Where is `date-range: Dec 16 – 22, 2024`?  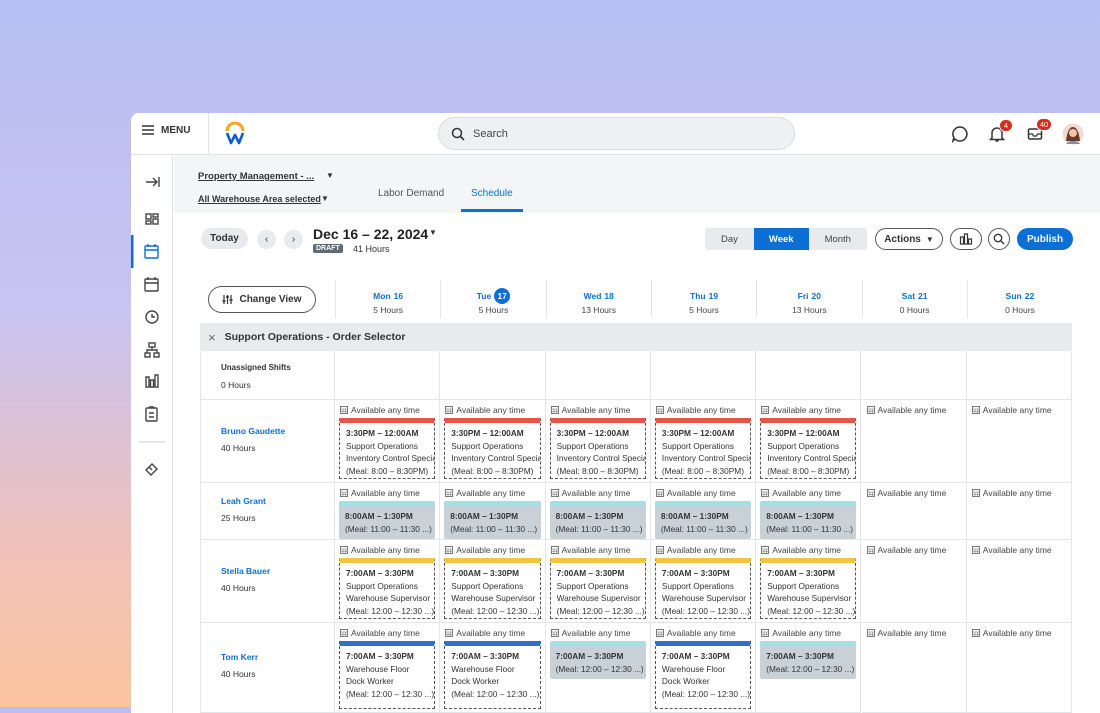 date-range: Dec 16 – 22, 2024 is located at coordinates (371, 234).